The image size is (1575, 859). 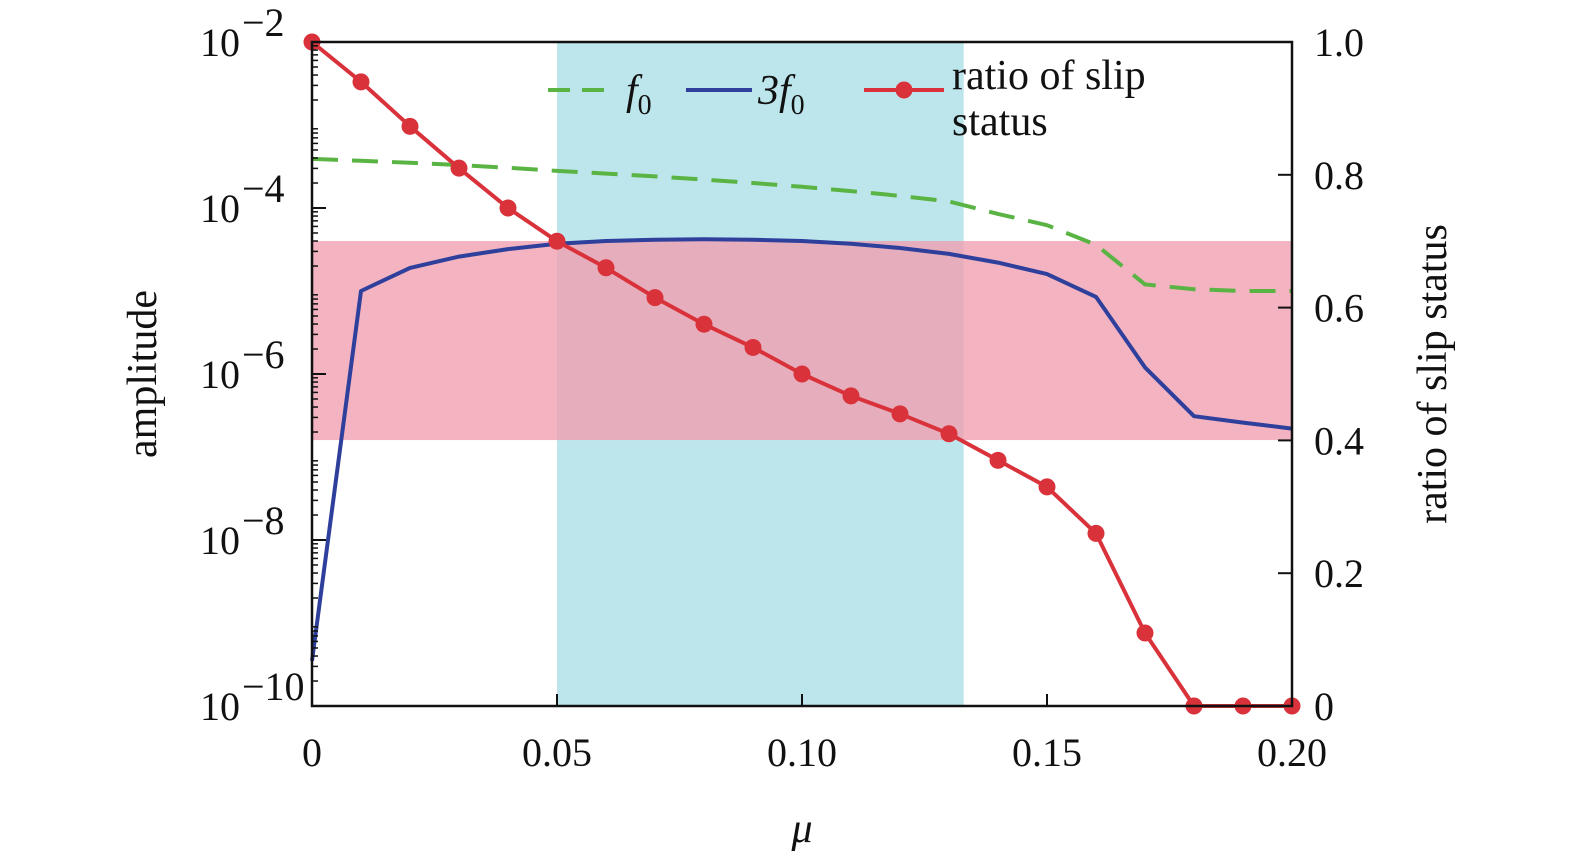 What do you see at coordinates (273, 686) in the screenshot?
I see `y-left-tick-exponent: −10` at bounding box center [273, 686].